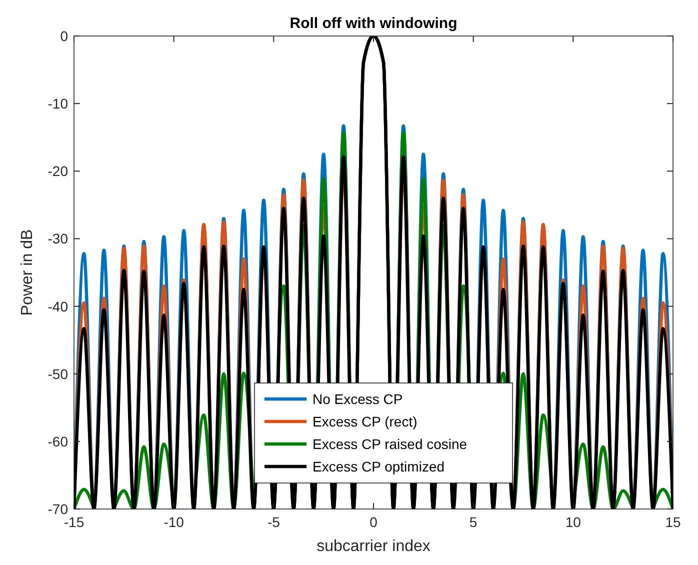 Image resolution: width=698 pixels, height=565 pixels. What do you see at coordinates (58, 509) in the screenshot?
I see `y-tick-label: -70` at bounding box center [58, 509].